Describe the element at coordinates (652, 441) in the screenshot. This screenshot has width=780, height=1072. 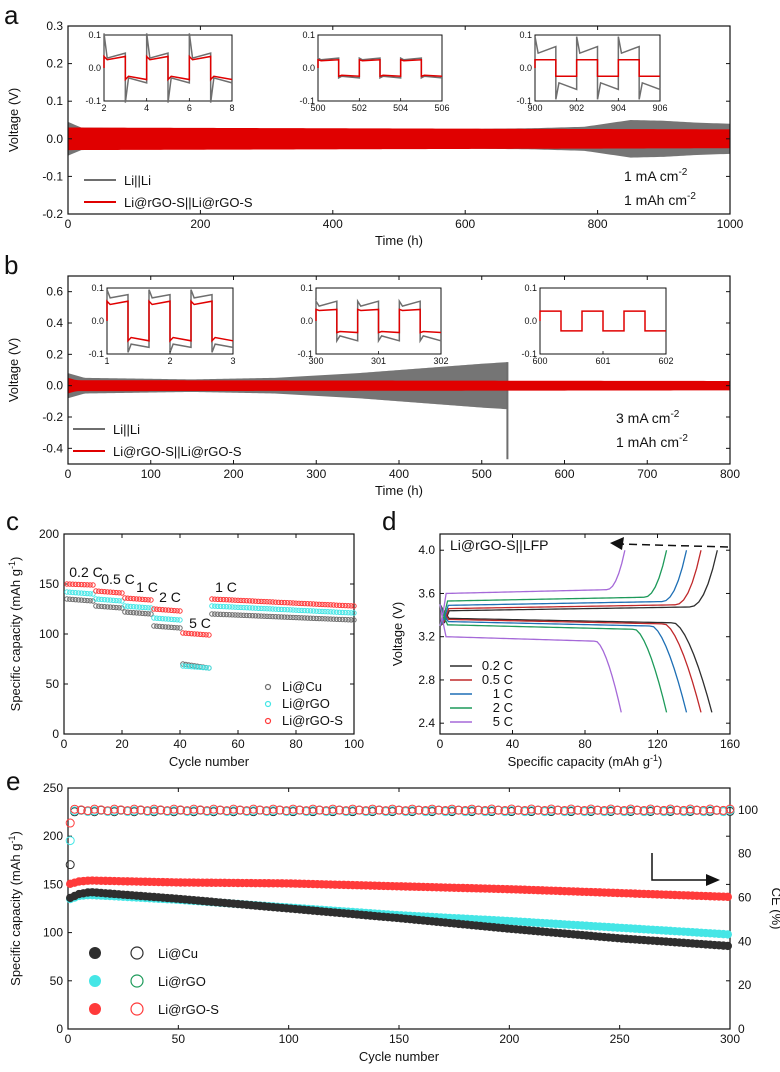
I see `capacity-label: 1 mAh cm-2` at that location.